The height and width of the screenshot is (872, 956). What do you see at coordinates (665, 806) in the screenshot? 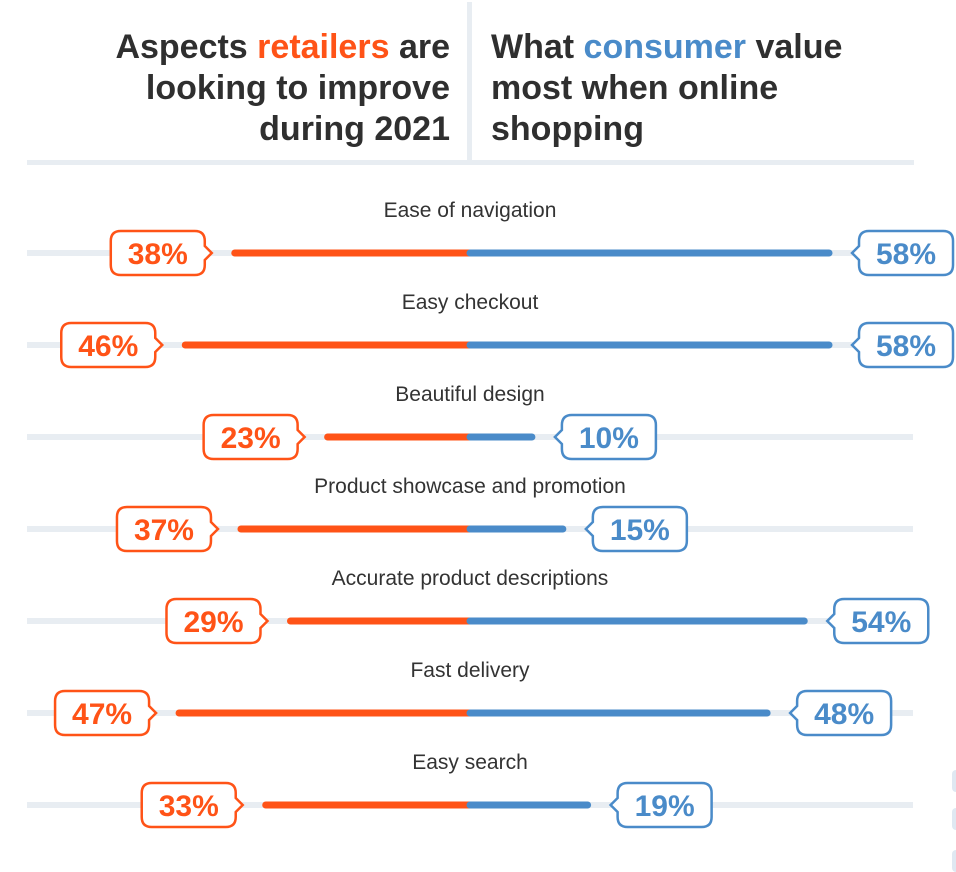
I see `consumer-value-label: 19%` at bounding box center [665, 806].